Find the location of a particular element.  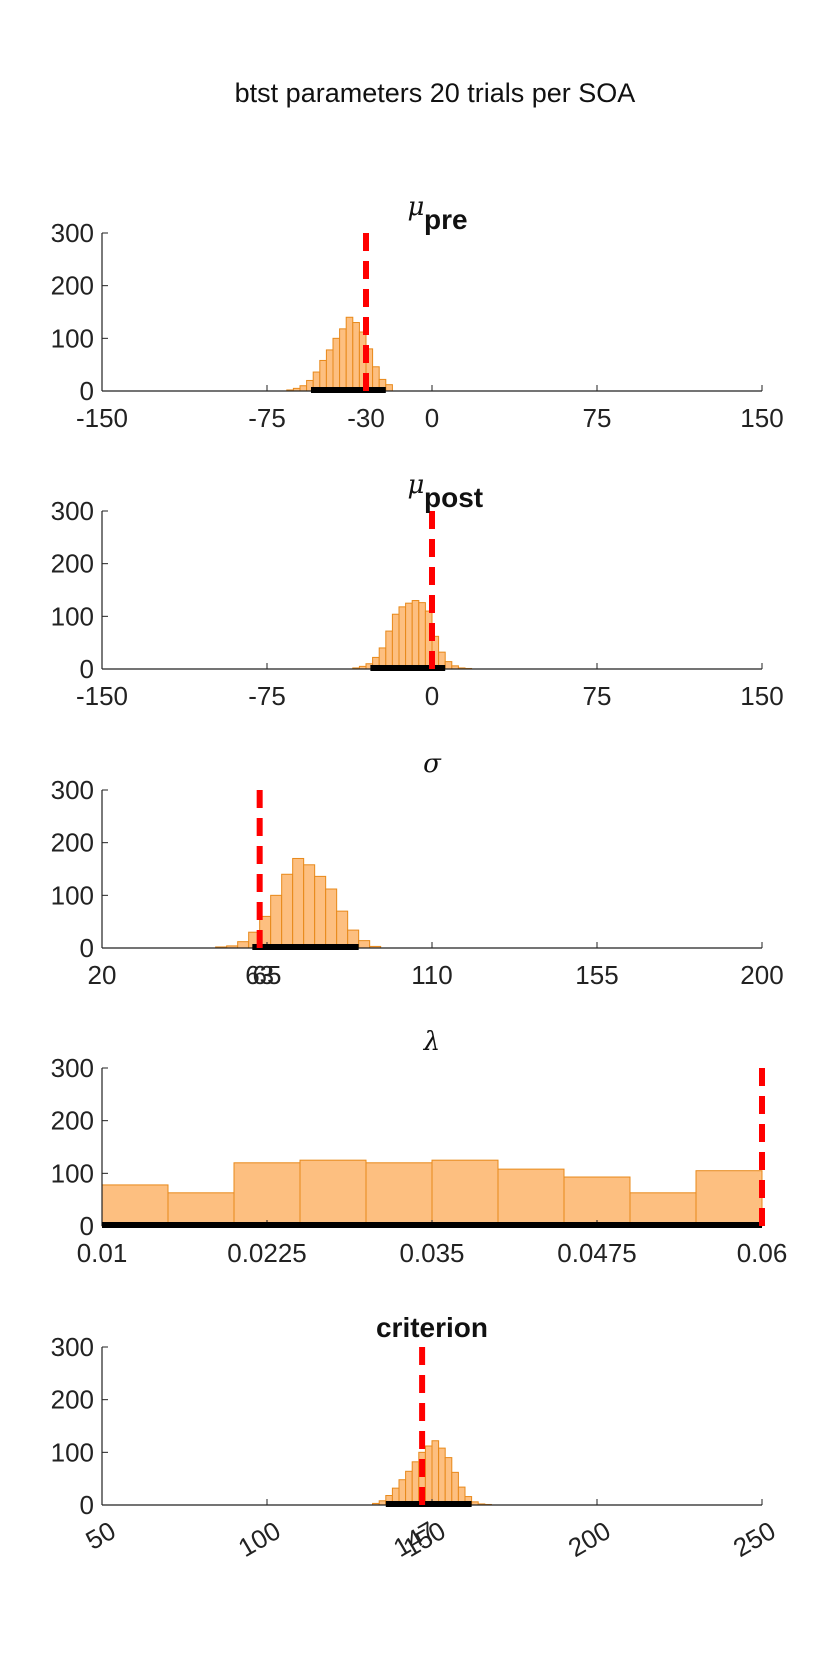

x-tick-label: 0.01 is located at coordinates (102, 1253).